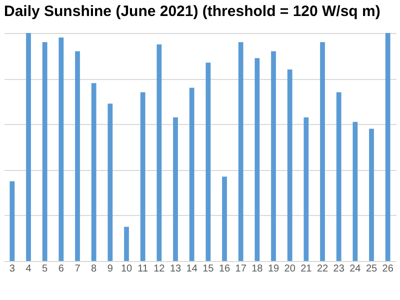 The image size is (400, 300). What do you see at coordinates (126, 269) in the screenshot?
I see `x-tick-label: 10` at bounding box center [126, 269].